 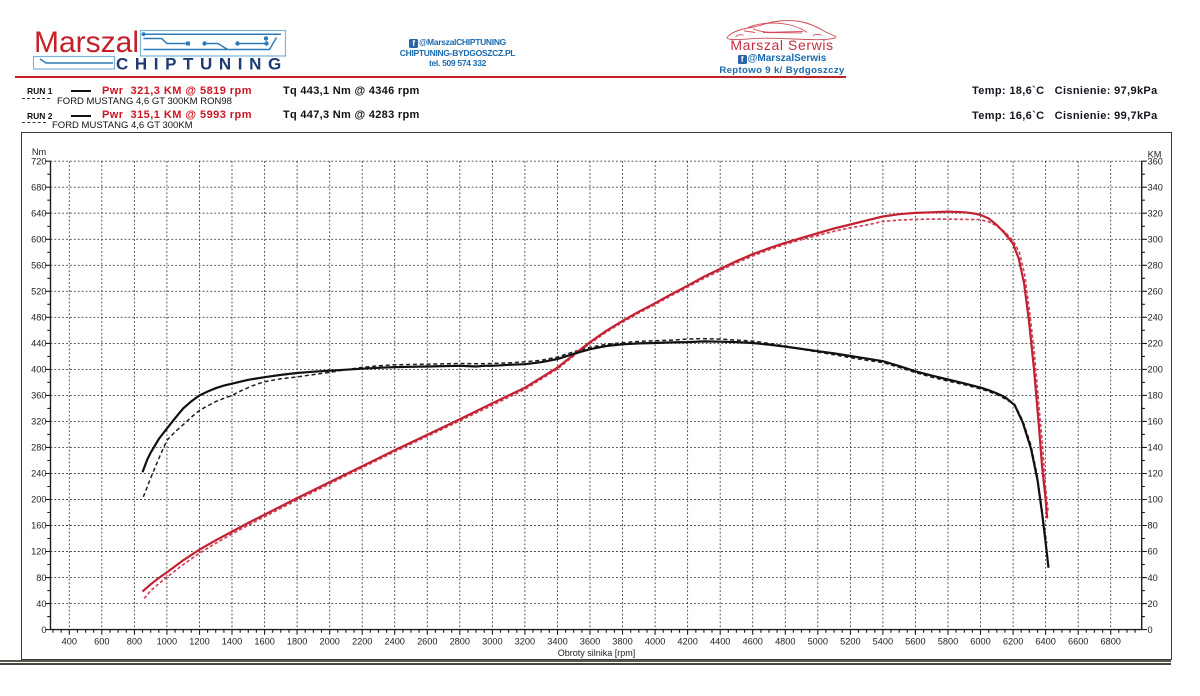 What do you see at coordinates (264, 642) in the screenshot?
I see `svg-text: 1600` at bounding box center [264, 642].